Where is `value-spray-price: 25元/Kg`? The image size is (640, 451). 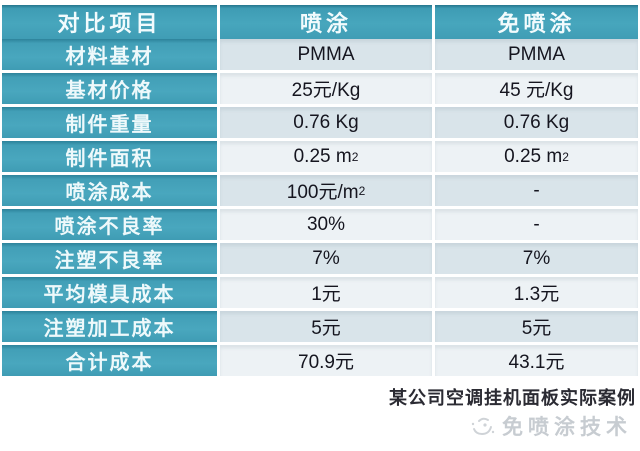 value-spray-price: 25元/Kg is located at coordinates (326, 88).